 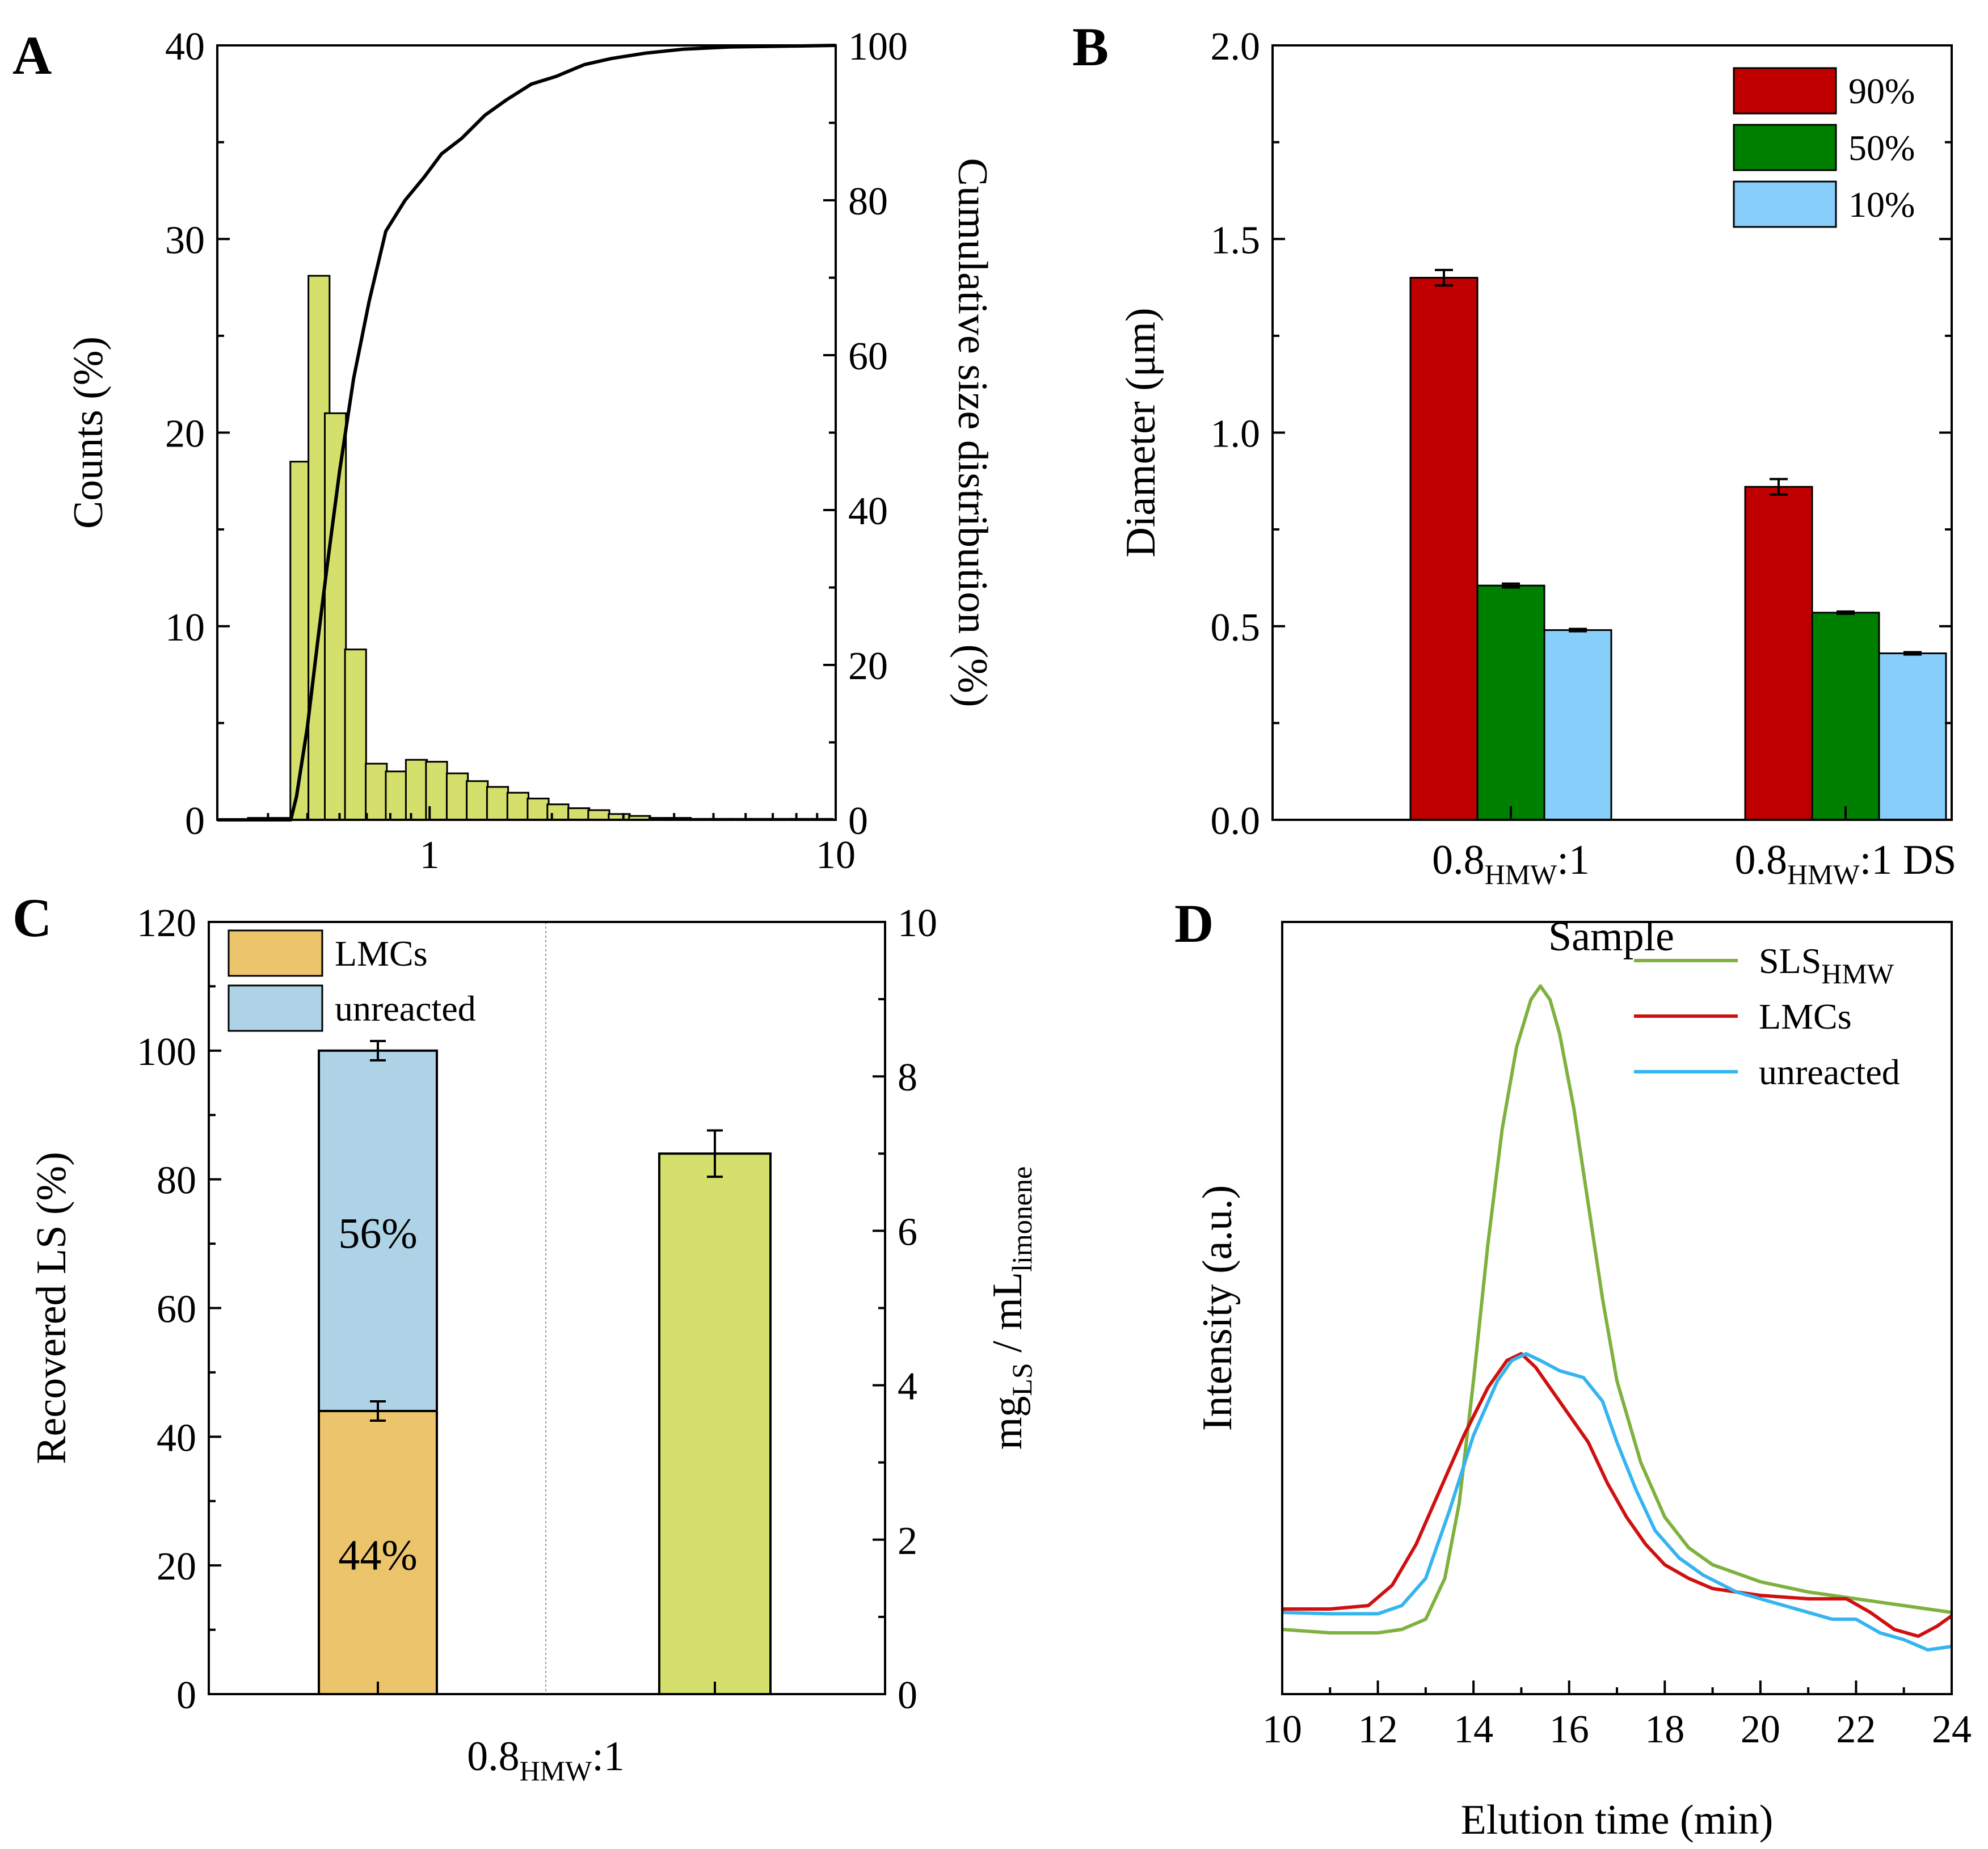 What do you see at coordinates (547, 1308) in the screenshot?
I see `c-plot-frame` at bounding box center [547, 1308].